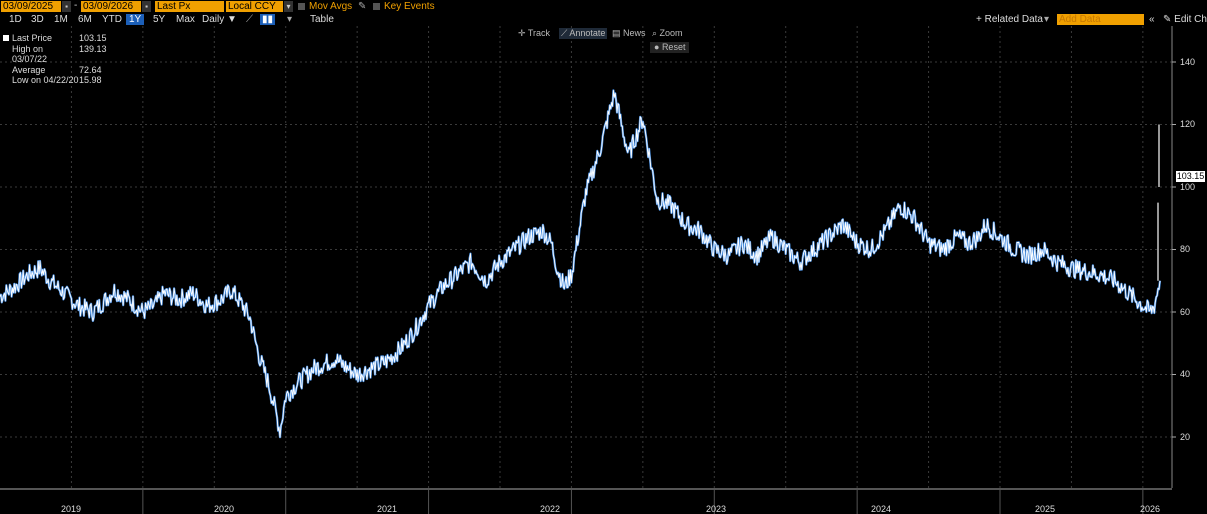 The width and height of the screenshot is (1207, 514). What do you see at coordinates (32, 38) in the screenshot?
I see `legend-label: Last Price` at bounding box center [32, 38].